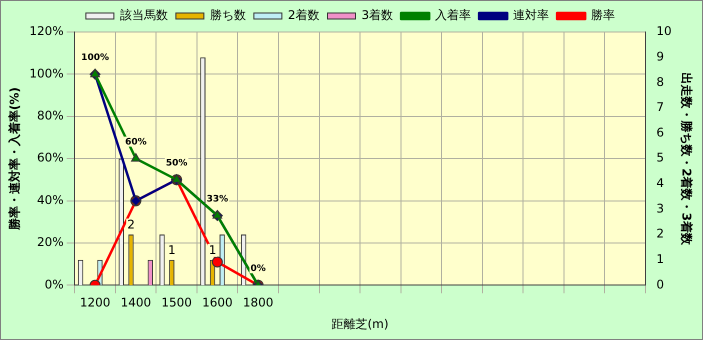 This screenshot has height=340, width=703. What do you see at coordinates (50, 115) in the screenshot?
I see `y-tick-label: 80%` at bounding box center [50, 115].